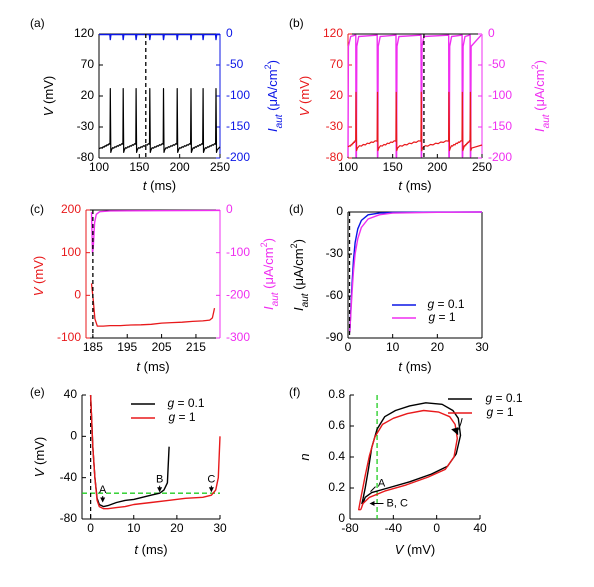 The image size is (594, 587). I want to click on annotation-label: C, so click(211, 480).